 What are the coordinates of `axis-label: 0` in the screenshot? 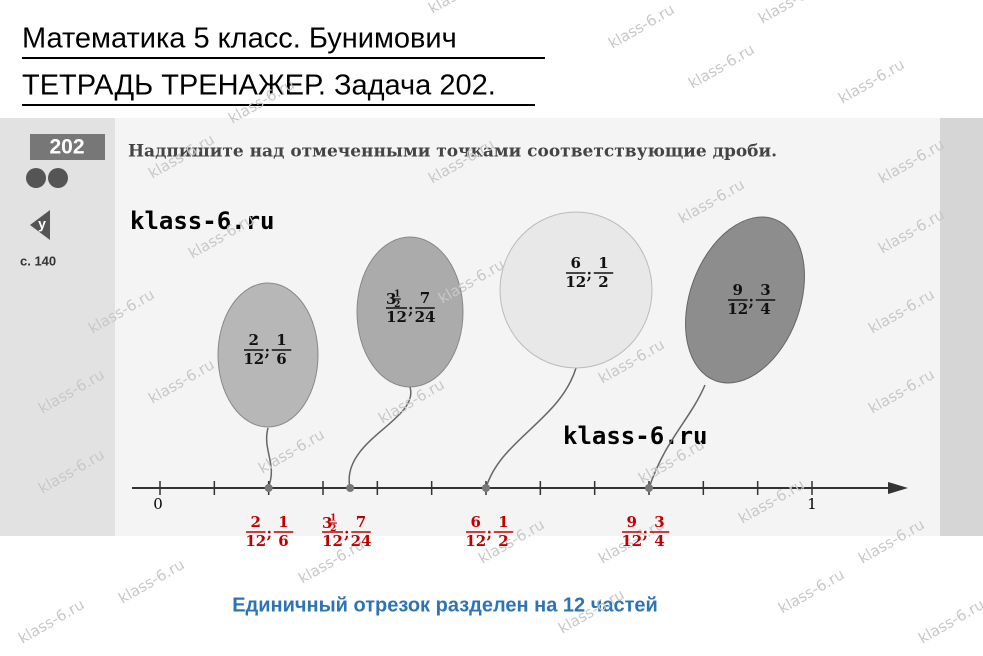 It's located at (158, 504).